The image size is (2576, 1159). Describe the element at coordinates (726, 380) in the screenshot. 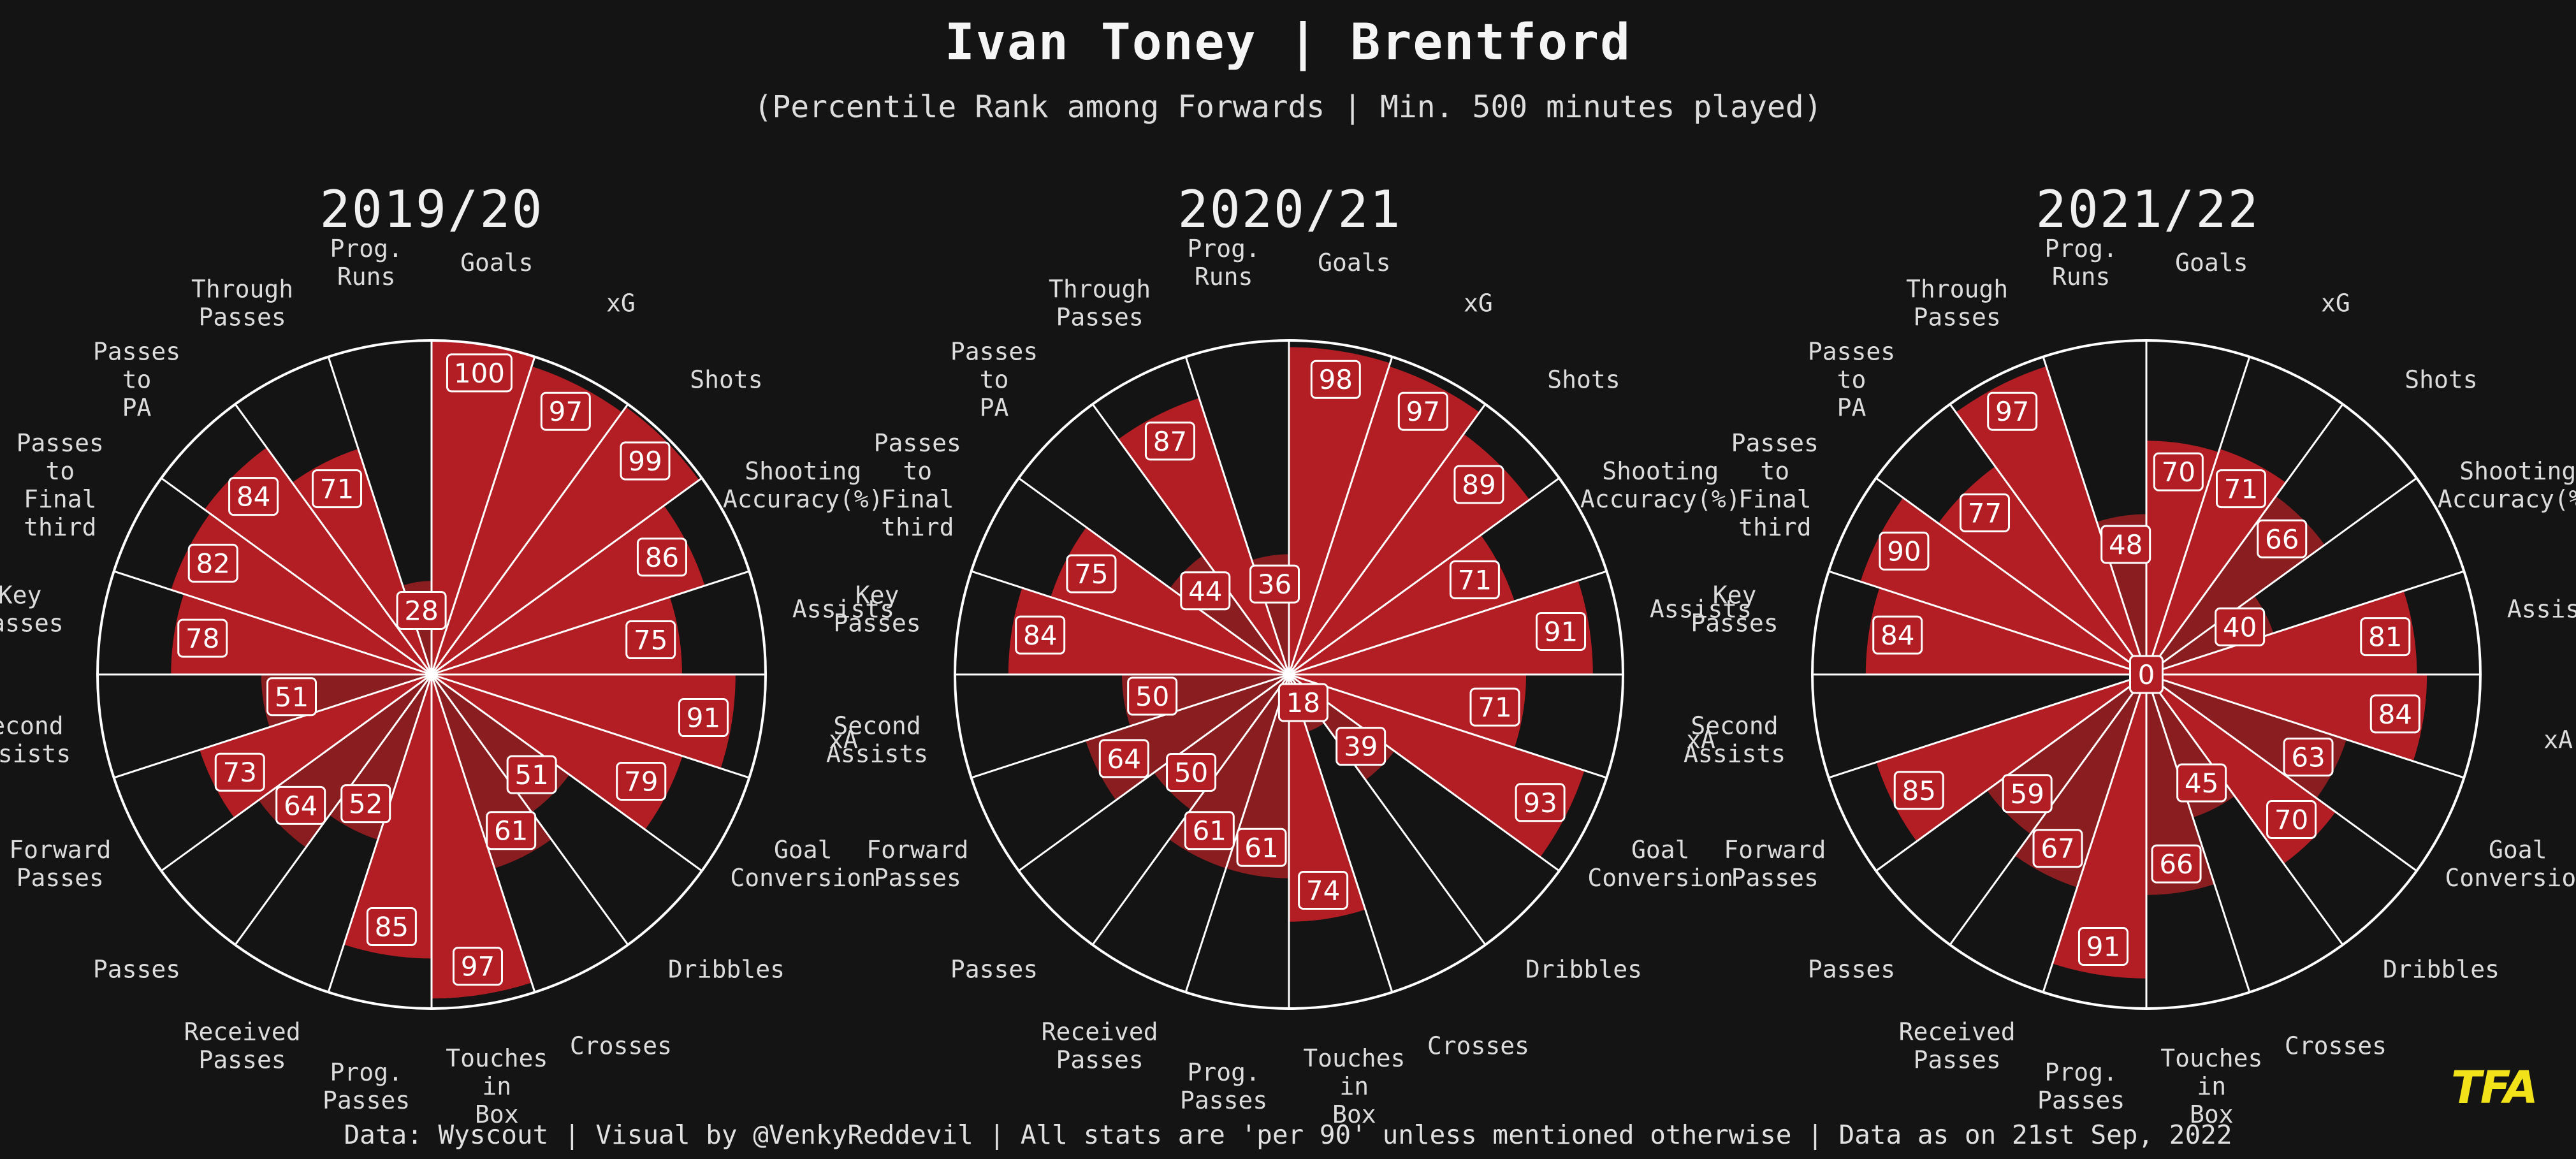

I see `category-label-2: Shots` at that location.